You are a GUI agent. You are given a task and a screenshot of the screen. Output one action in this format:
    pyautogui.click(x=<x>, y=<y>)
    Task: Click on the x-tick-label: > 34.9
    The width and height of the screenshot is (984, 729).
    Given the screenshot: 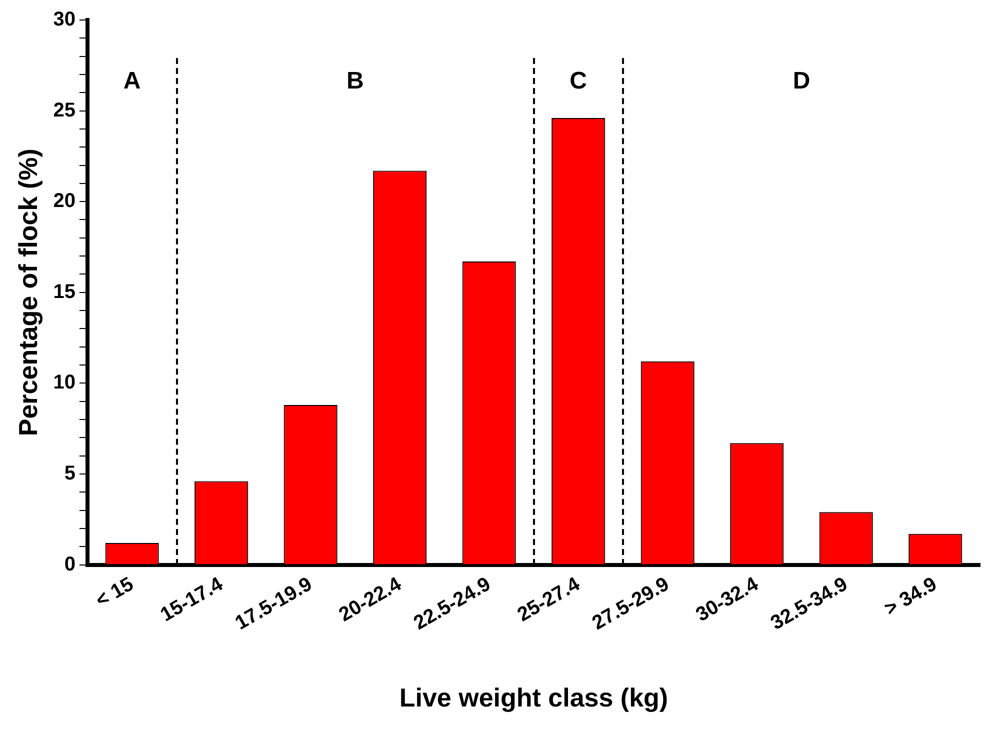 What is the action you would take?
    pyautogui.click(x=910, y=596)
    